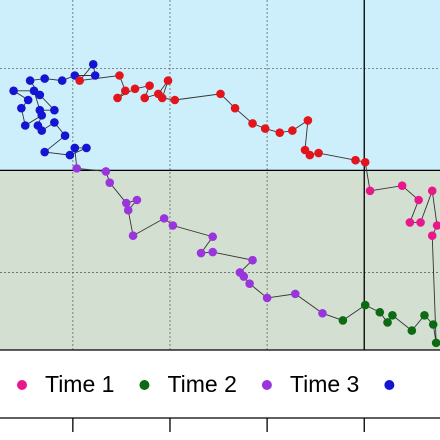  I want to click on legend-label: Time 3, so click(324, 384).